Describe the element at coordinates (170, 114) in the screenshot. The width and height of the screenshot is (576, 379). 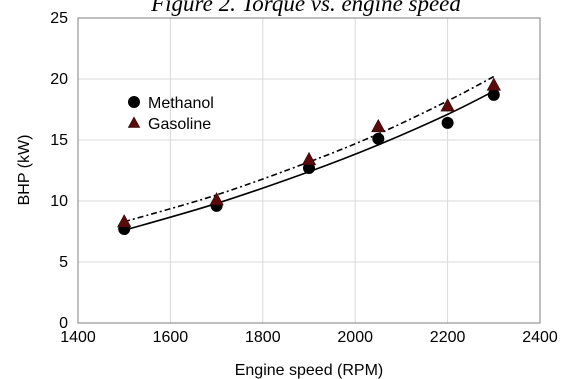
I see `legend: Methanol Gasoline` at that location.